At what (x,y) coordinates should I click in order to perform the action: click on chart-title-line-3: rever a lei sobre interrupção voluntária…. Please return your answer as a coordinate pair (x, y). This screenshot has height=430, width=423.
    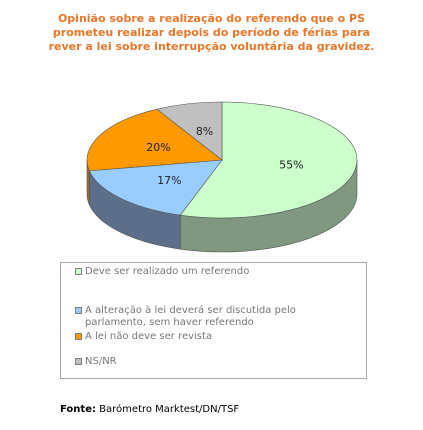
    Looking at the image, I should click on (211, 46).